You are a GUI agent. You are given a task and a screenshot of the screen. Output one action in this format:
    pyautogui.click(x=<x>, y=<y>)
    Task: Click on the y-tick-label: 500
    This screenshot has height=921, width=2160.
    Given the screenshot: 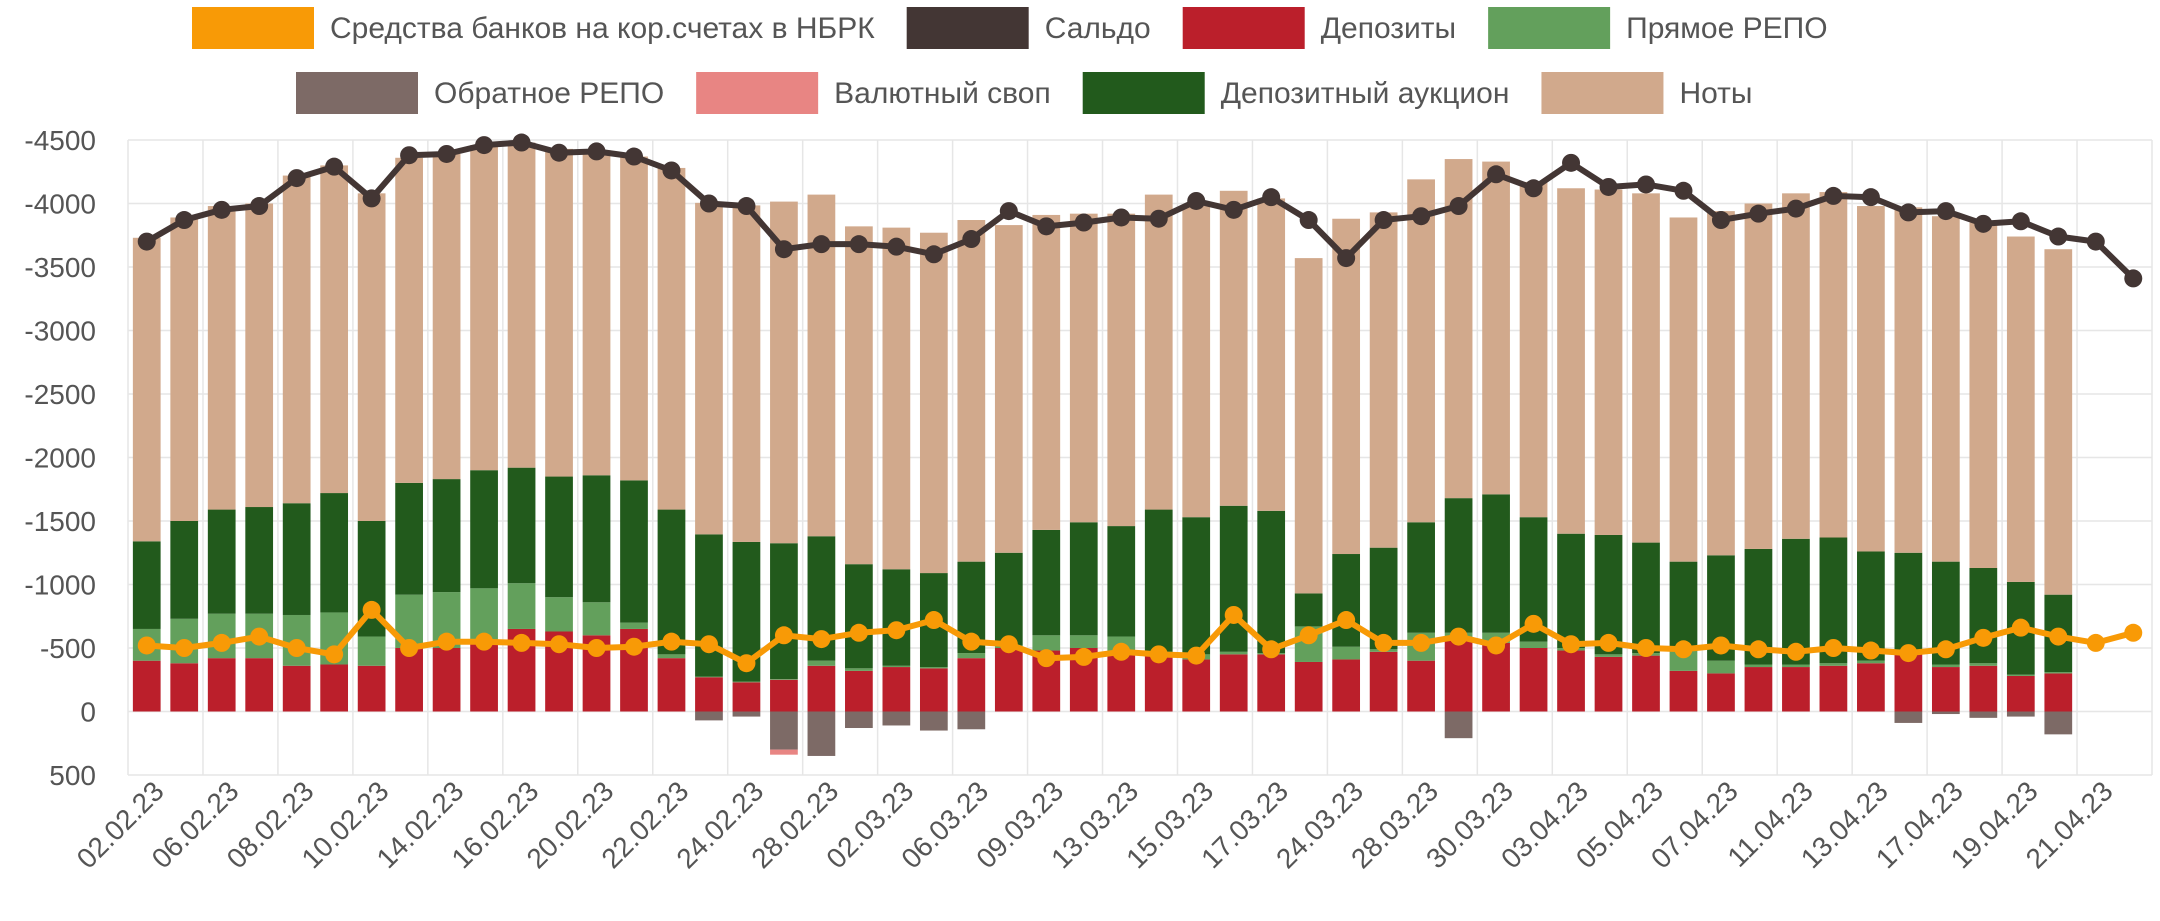 What is the action you would take?
    pyautogui.click(x=72, y=775)
    